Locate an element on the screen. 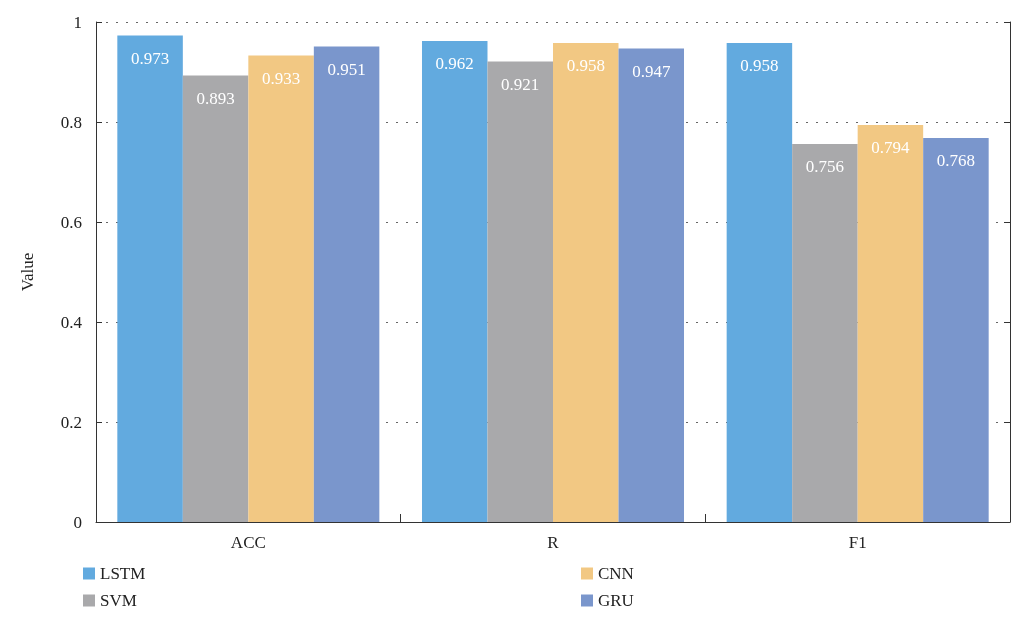 The image size is (1024, 626). data-label: 0.962 is located at coordinates (454, 63).